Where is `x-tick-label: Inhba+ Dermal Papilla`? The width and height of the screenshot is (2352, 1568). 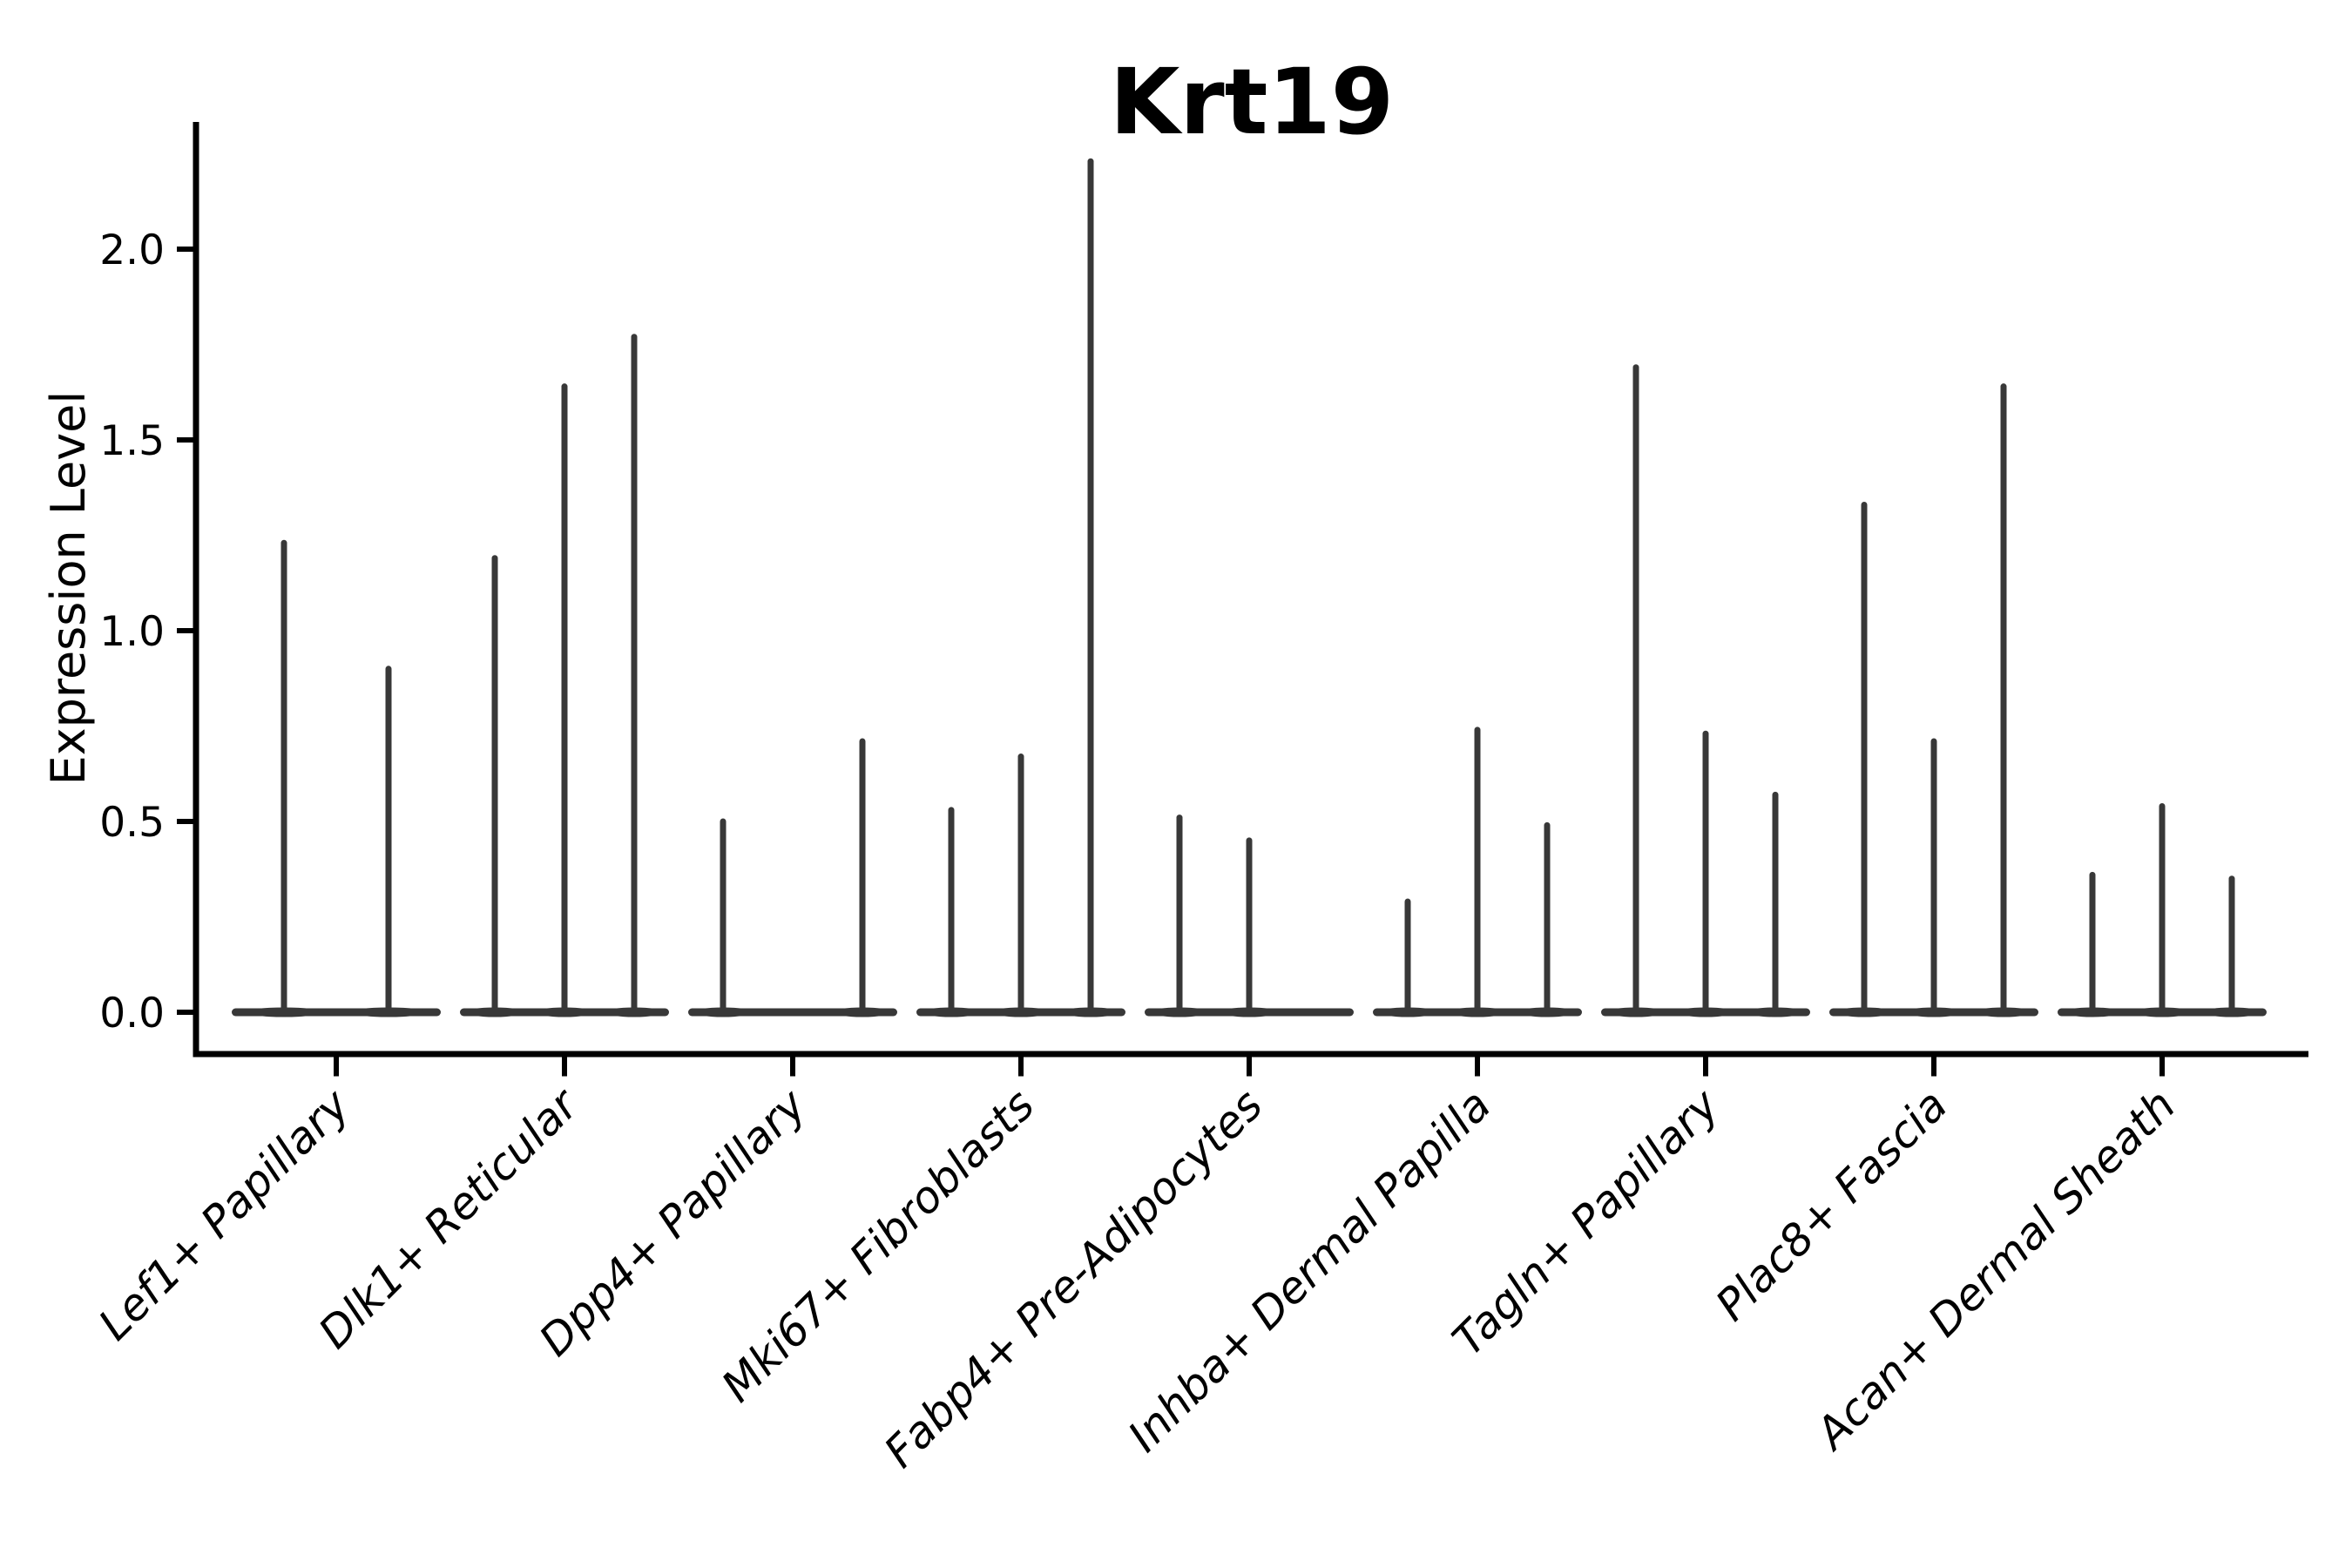 x-tick-label: Inhba+ Dermal Papilla is located at coordinates (1310, 1270).